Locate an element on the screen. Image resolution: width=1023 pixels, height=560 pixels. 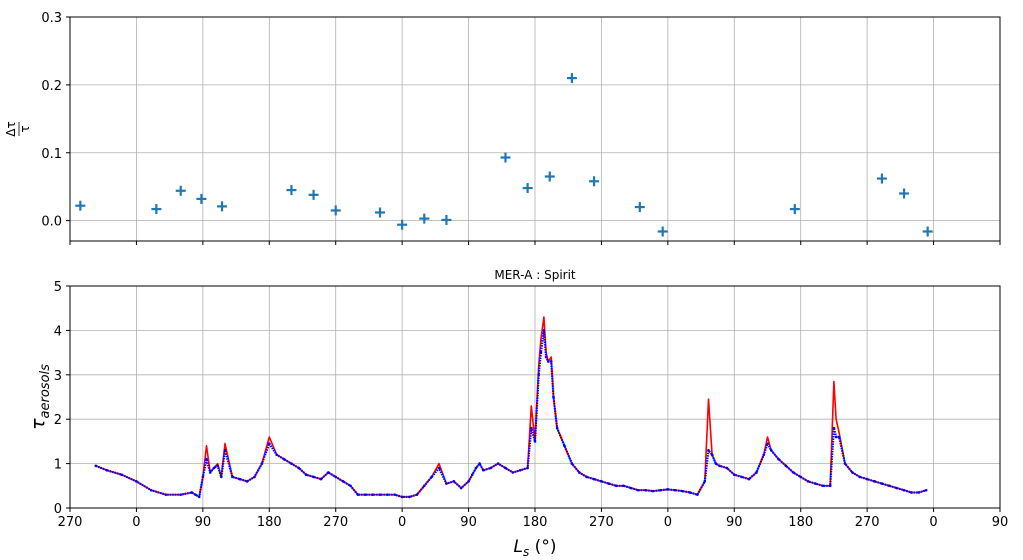
top-x-ticks is located at coordinates (535, 243).